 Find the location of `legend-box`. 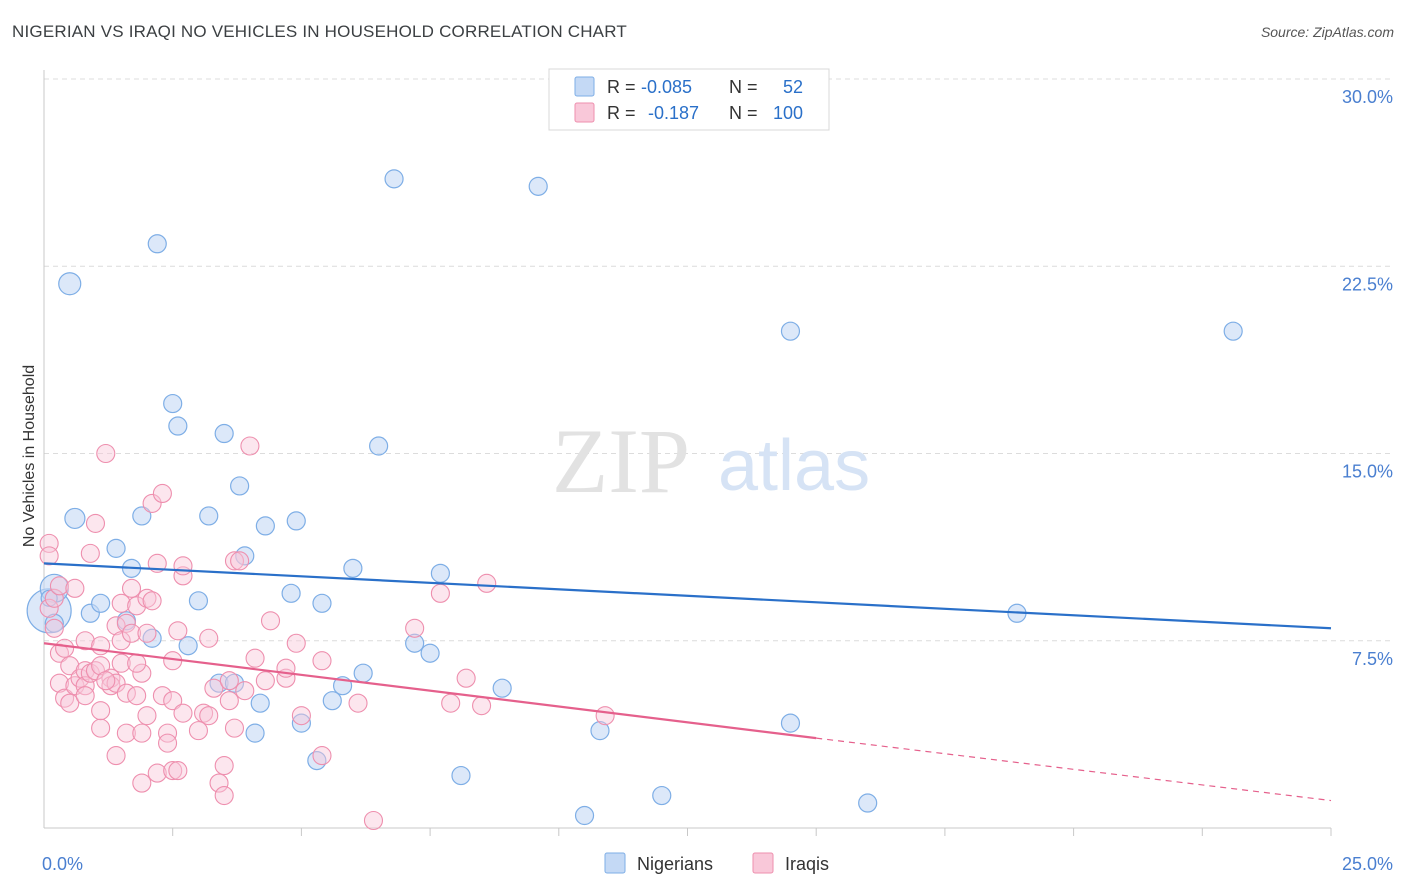

legend-box is located at coordinates (689, 99).